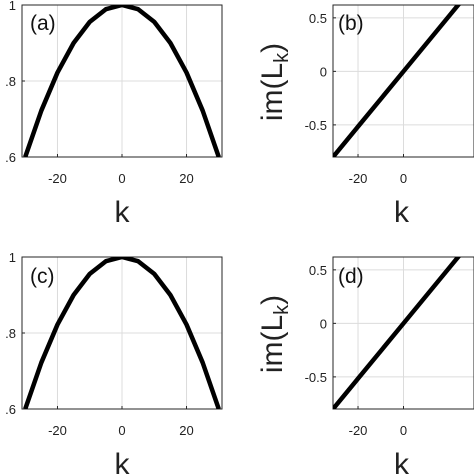 This screenshot has height=474, width=474. What do you see at coordinates (43, 23) in the screenshot?
I see `panel-label: (a)` at bounding box center [43, 23].